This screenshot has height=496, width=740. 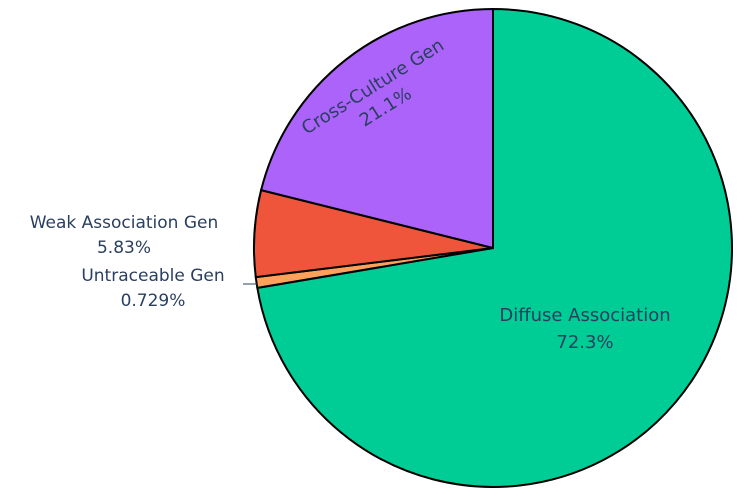 I want to click on slice-label-weak-association-gen: Weak Association Gen, so click(x=124, y=223).